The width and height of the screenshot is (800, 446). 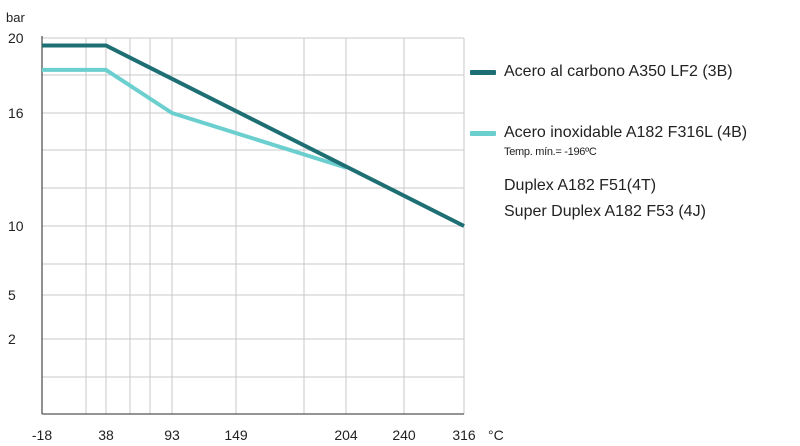 What do you see at coordinates (483, 72) in the screenshot?
I see `legend-swatch-carbon-steel` at bounding box center [483, 72].